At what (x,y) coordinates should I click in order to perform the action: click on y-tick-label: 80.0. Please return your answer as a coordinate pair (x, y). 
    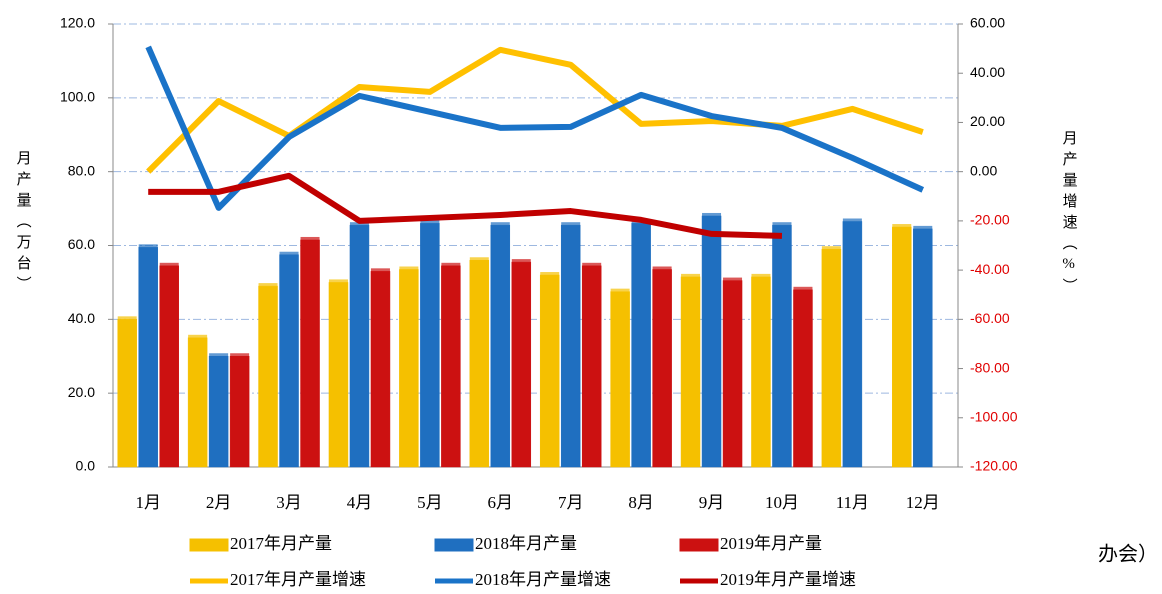
    Looking at the image, I should click on (81, 170).